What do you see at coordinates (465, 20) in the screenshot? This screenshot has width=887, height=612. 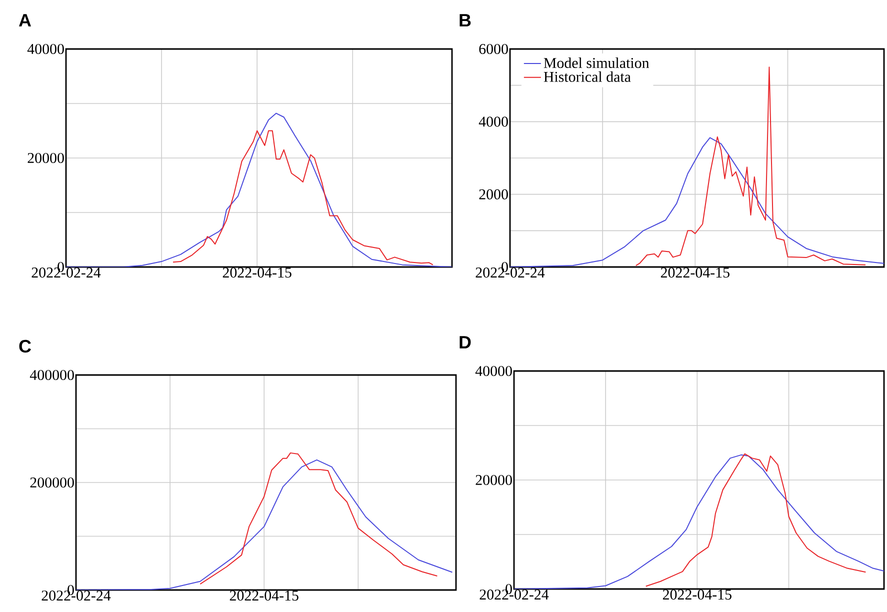 I see `chart-title: B` at bounding box center [465, 20].